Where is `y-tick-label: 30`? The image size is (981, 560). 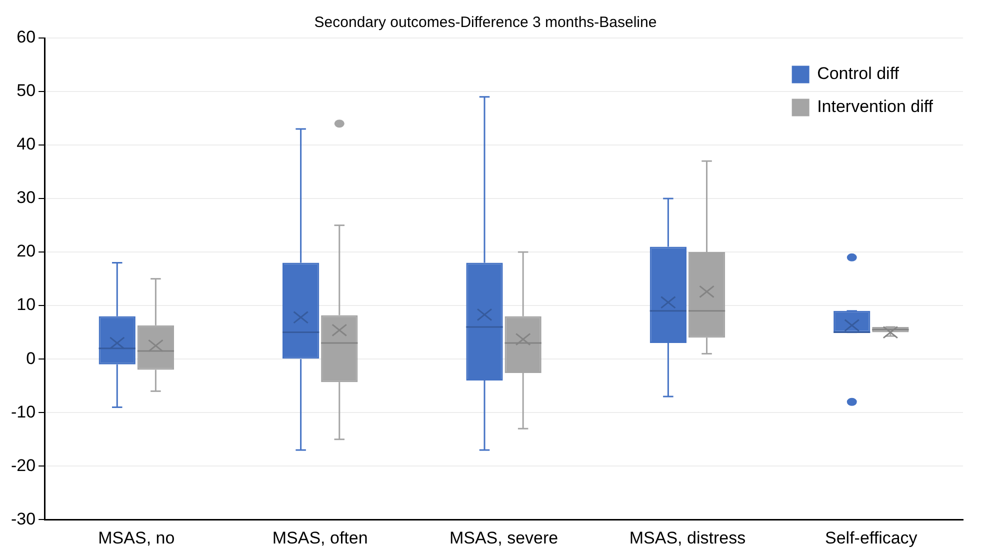
y-tick-label: 30 is located at coordinates (26, 198).